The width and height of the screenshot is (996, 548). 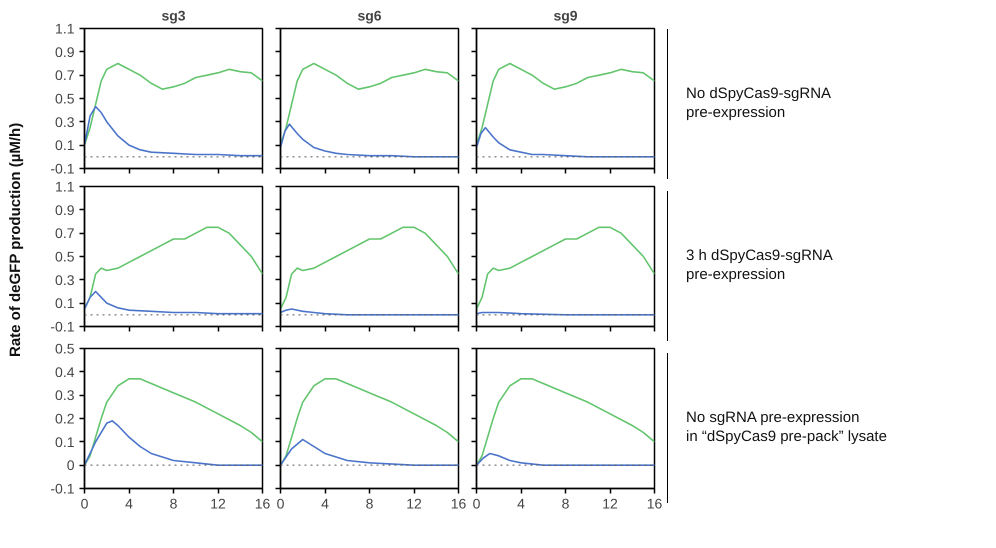 What do you see at coordinates (565, 16) in the screenshot?
I see `chart-title: sg9` at bounding box center [565, 16].